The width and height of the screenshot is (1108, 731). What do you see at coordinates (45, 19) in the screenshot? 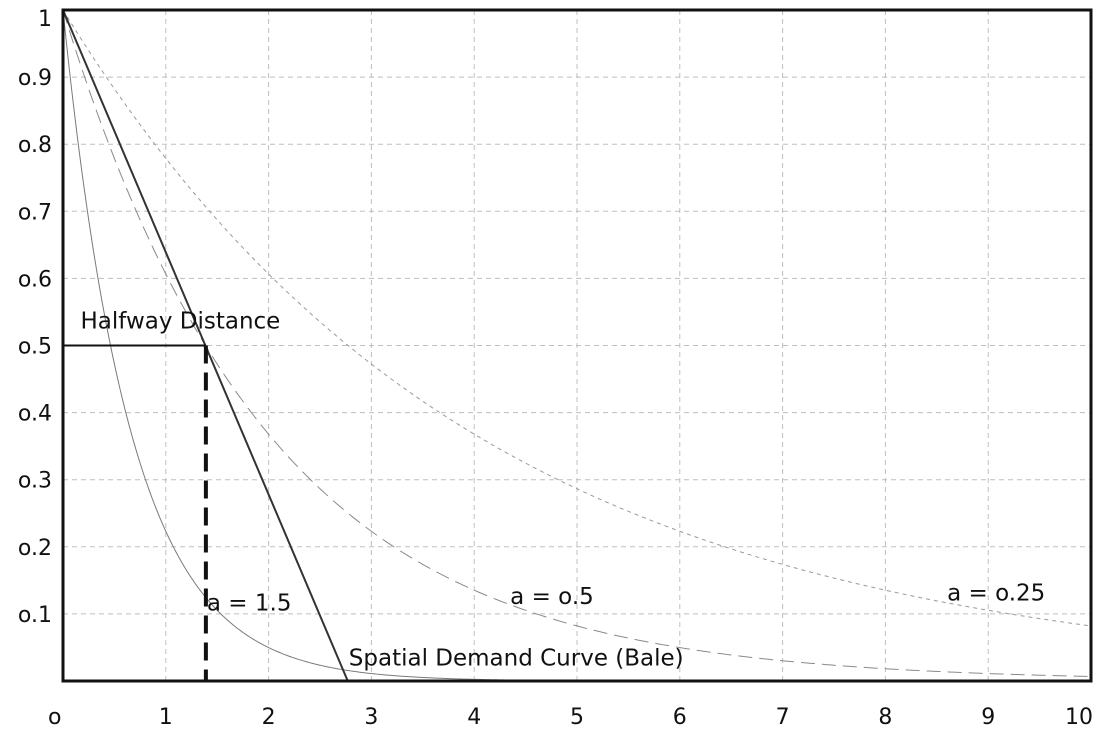
I see `y-tick-label: 1` at bounding box center [45, 19].